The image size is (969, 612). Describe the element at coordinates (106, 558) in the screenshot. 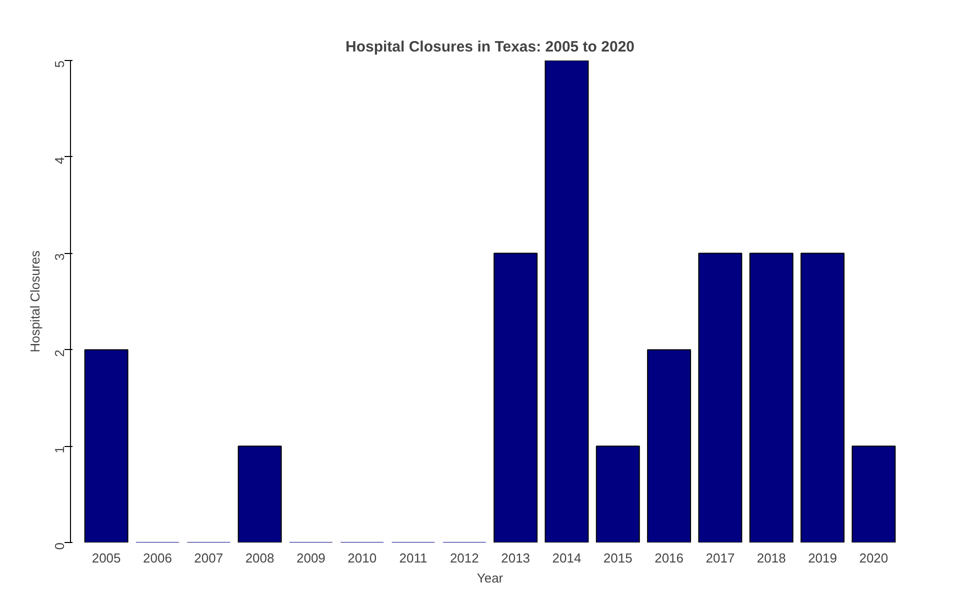

I see `x-tick-label: 2005` at that location.